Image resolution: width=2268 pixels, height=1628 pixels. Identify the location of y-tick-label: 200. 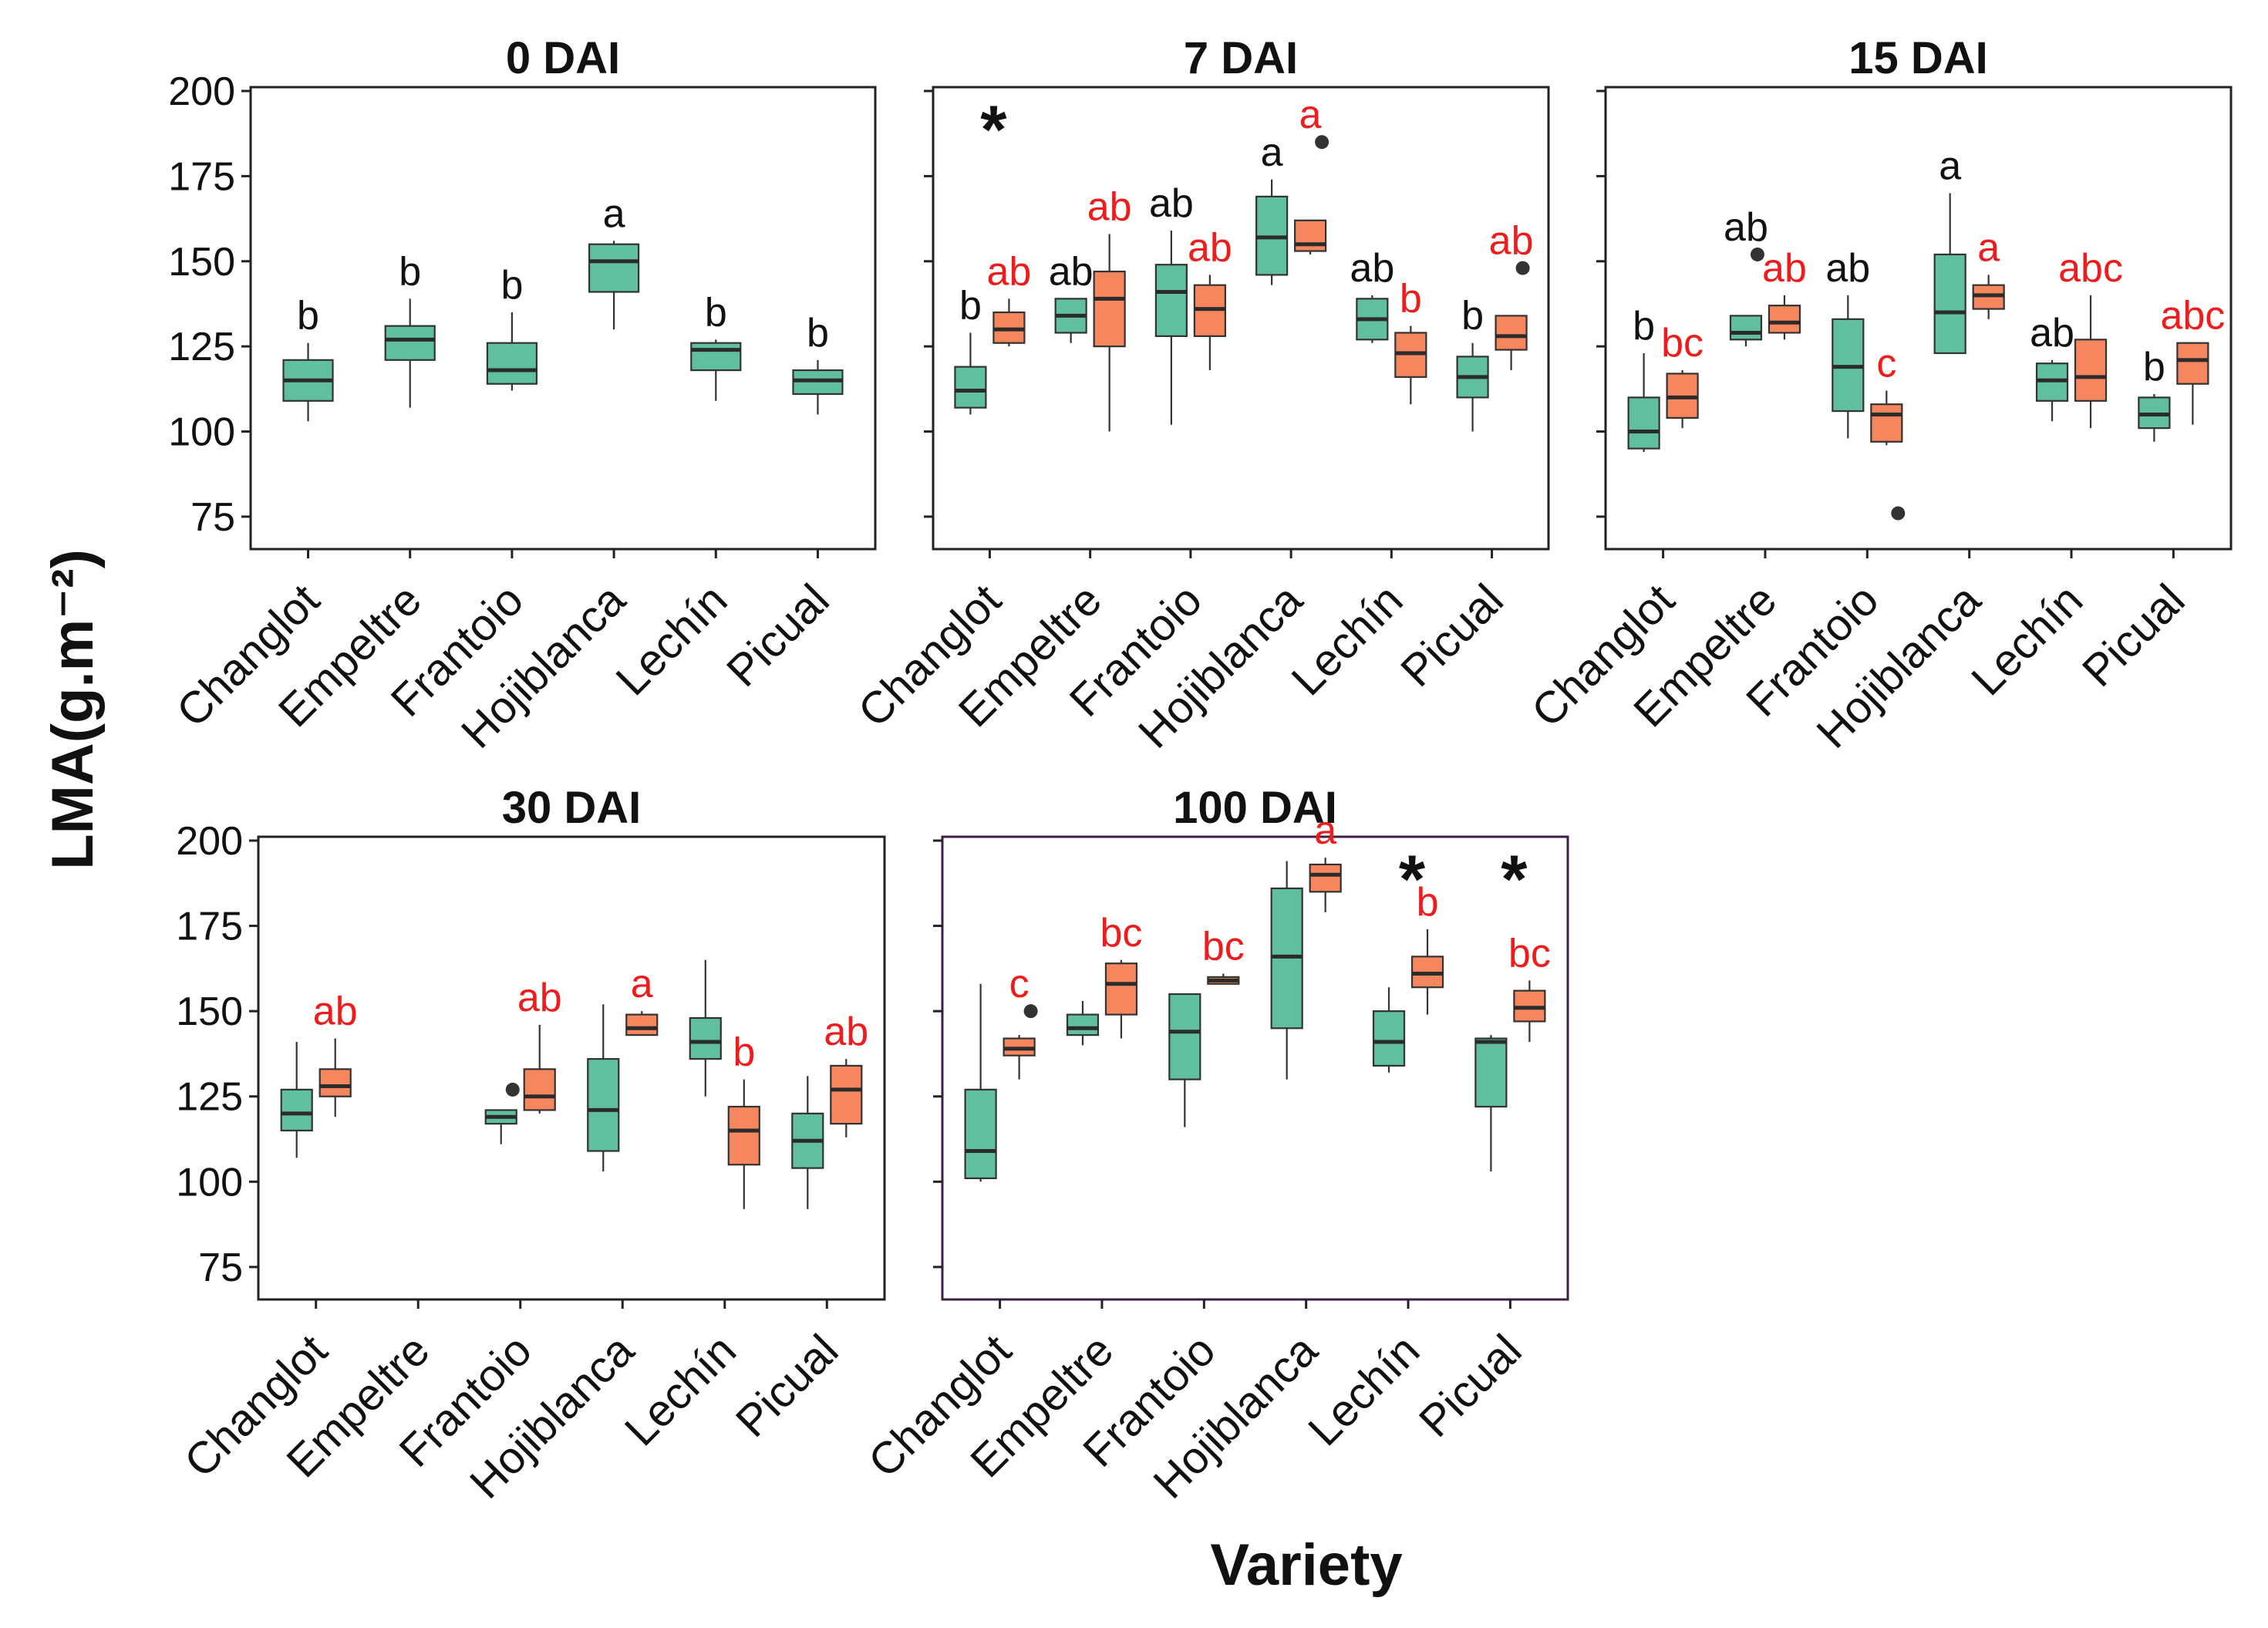
(202, 92).